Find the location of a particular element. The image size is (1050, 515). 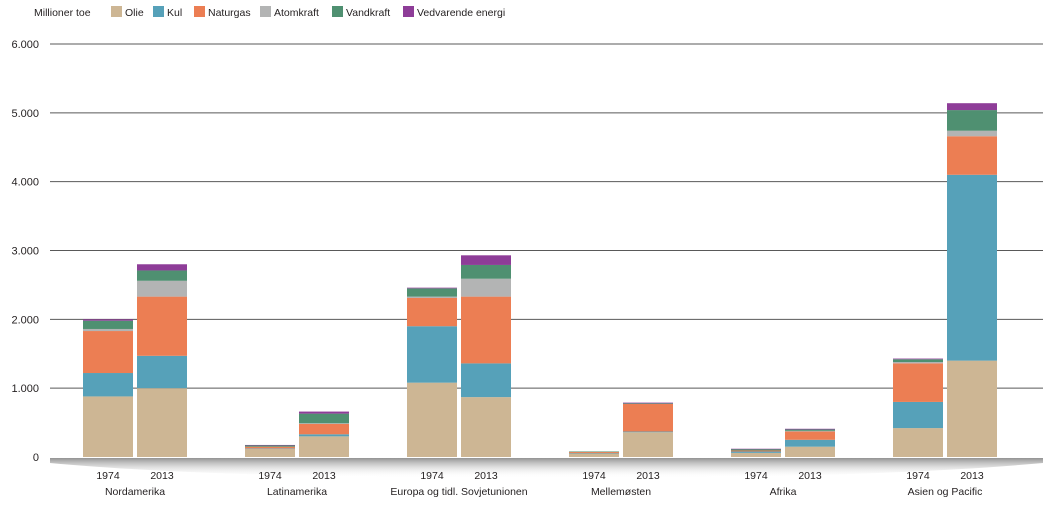

y-tick-label: 1.000 is located at coordinates (25, 389).